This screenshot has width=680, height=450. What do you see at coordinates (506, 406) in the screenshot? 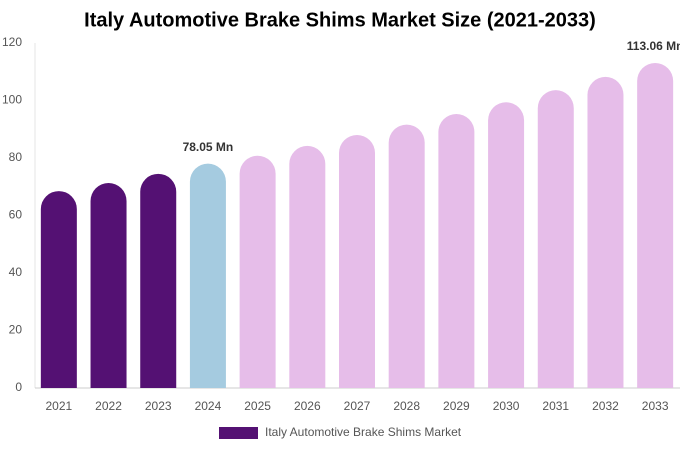
I see `x-tick-label: 2030` at bounding box center [506, 406].